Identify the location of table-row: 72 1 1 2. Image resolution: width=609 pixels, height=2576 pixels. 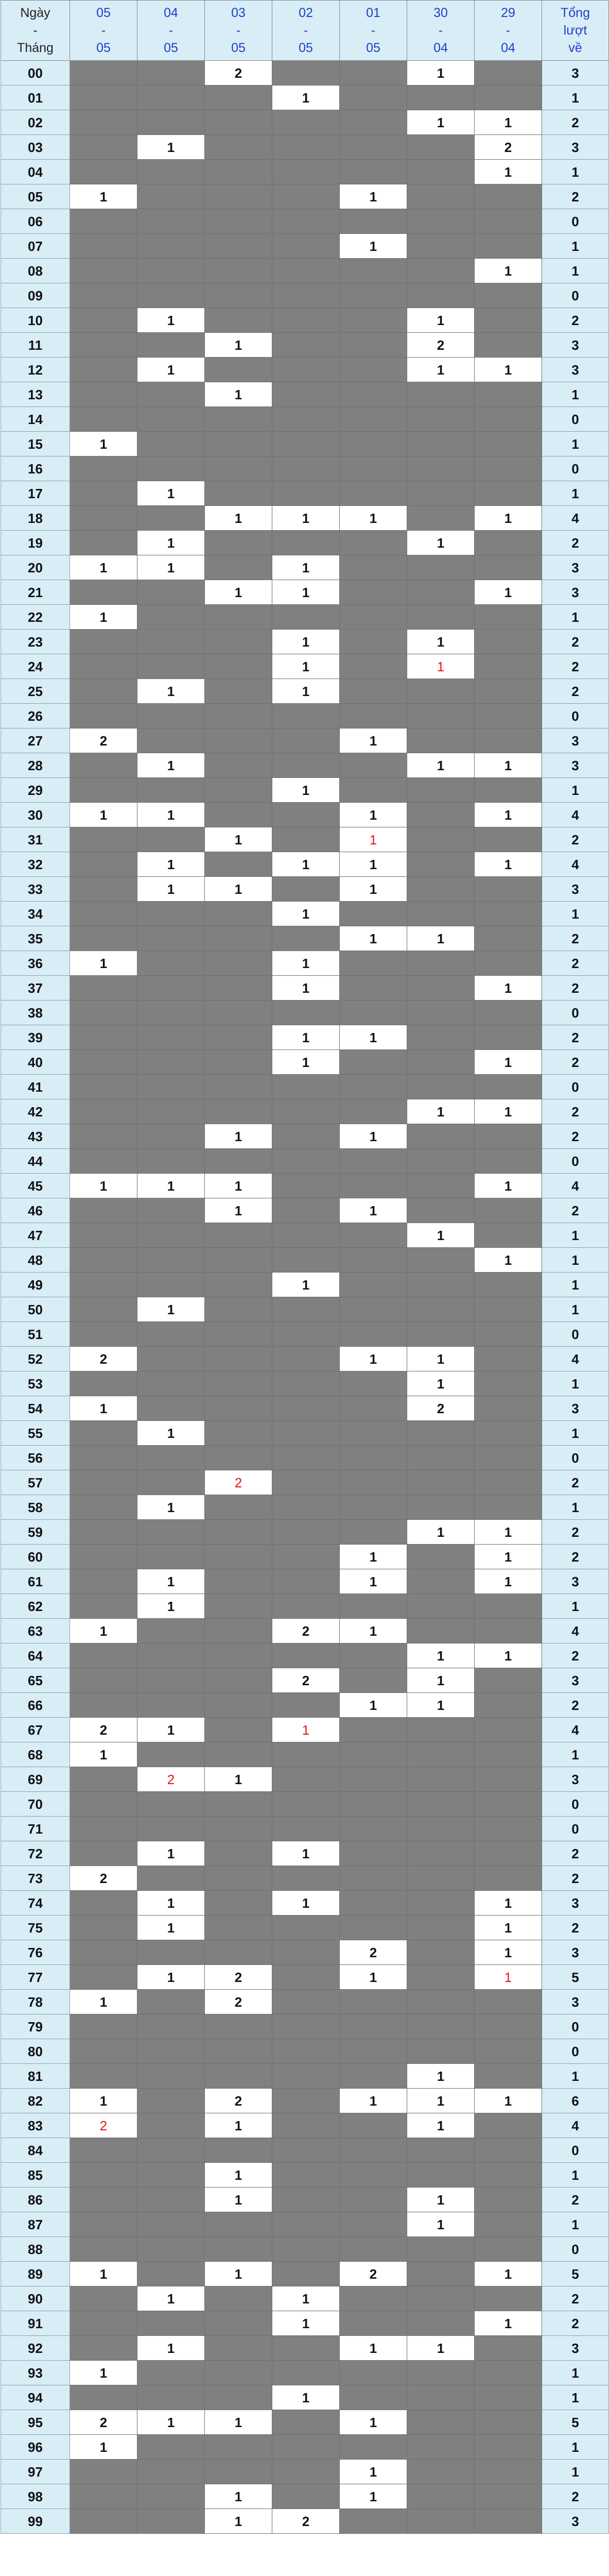
(305, 1853).